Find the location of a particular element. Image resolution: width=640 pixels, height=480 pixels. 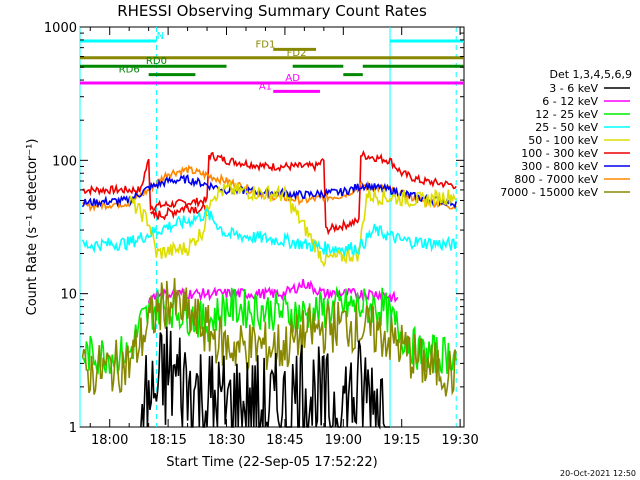

flag-n-label: N is located at coordinates (160, 36).